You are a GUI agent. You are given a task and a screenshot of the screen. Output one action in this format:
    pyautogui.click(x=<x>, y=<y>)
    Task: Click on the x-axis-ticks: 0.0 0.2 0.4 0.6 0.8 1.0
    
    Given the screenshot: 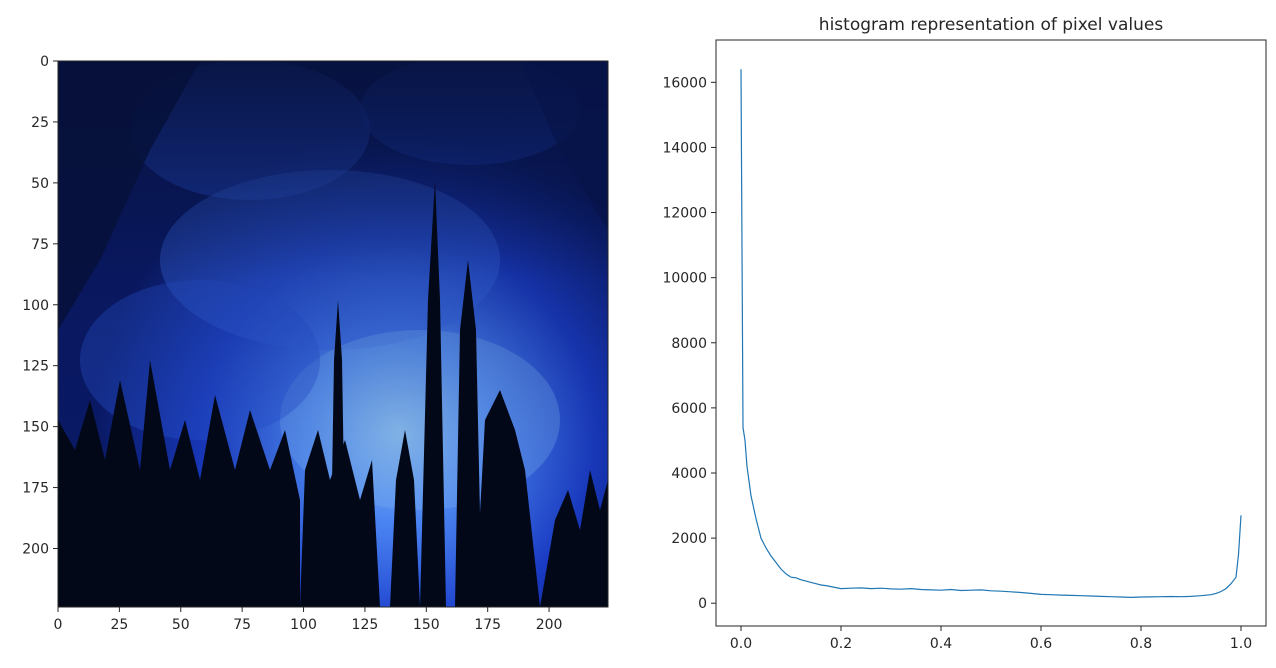 What is the action you would take?
    pyautogui.click(x=991, y=639)
    